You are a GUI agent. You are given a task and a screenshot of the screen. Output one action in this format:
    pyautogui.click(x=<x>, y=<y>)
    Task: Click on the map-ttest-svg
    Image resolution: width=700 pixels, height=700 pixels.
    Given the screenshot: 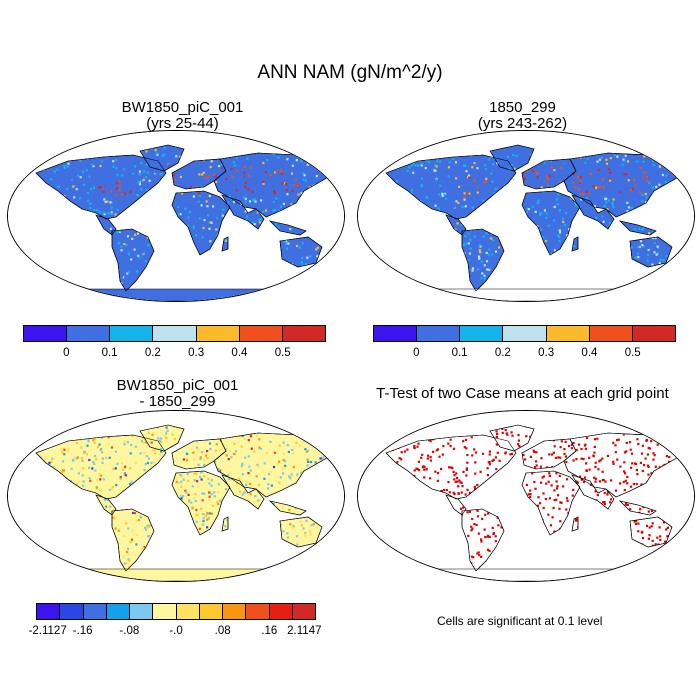 What is the action you would take?
    pyautogui.click(x=526, y=496)
    